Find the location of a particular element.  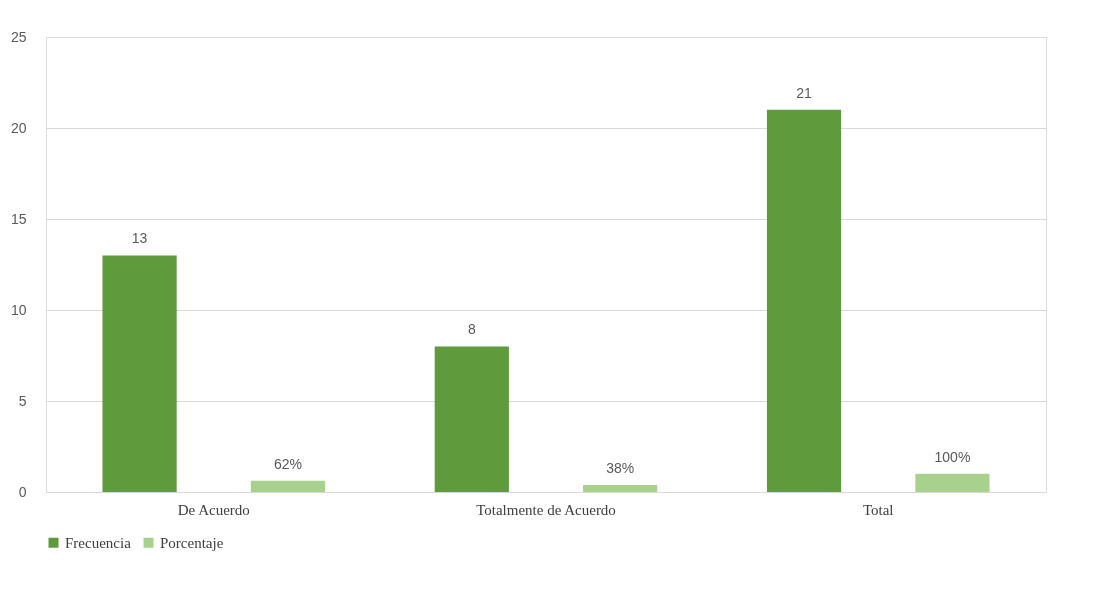

x-tick-label: Total is located at coordinates (878, 509).